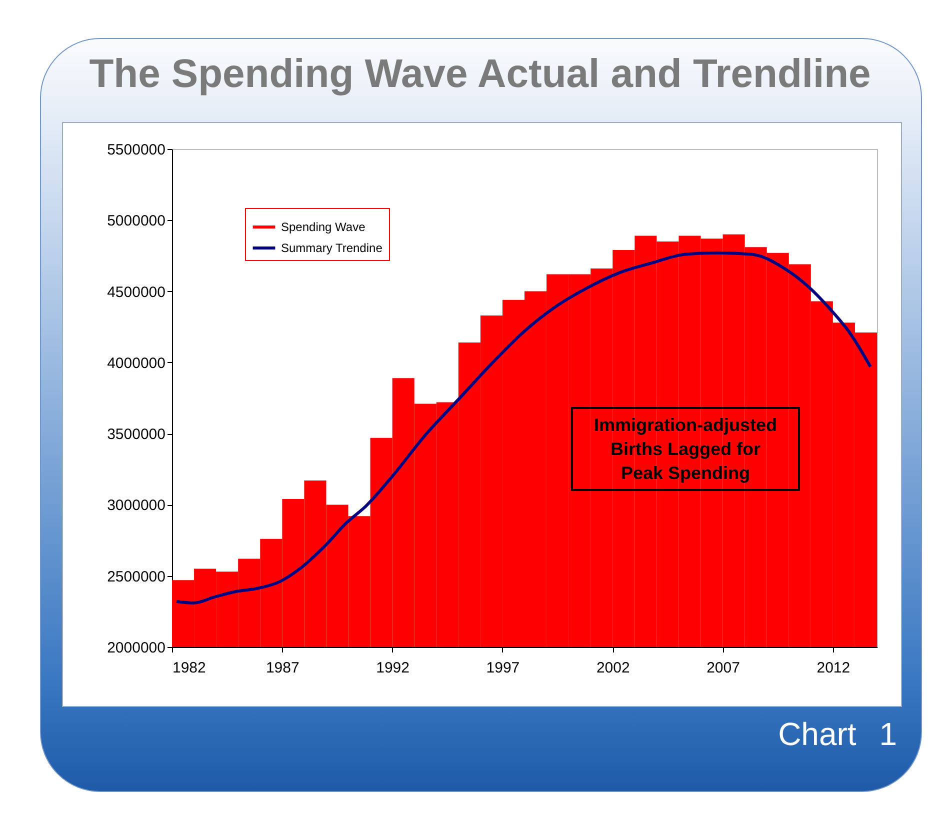 Image resolution: width=941 pixels, height=828 pixels. Describe the element at coordinates (480, 74) in the screenshot. I see `chart-title: The Spending Wave Actual and Trendline` at that location.